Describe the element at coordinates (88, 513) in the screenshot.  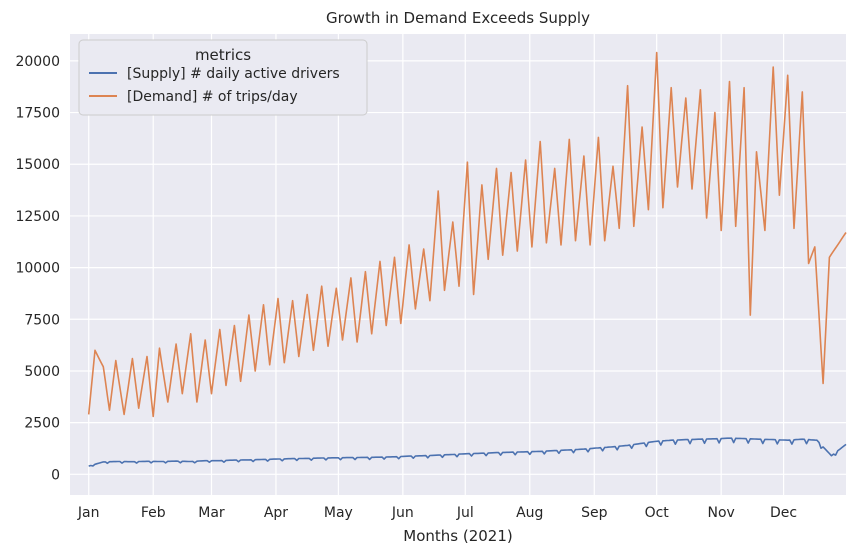
I see `x-tick-label: Jan` at that location.